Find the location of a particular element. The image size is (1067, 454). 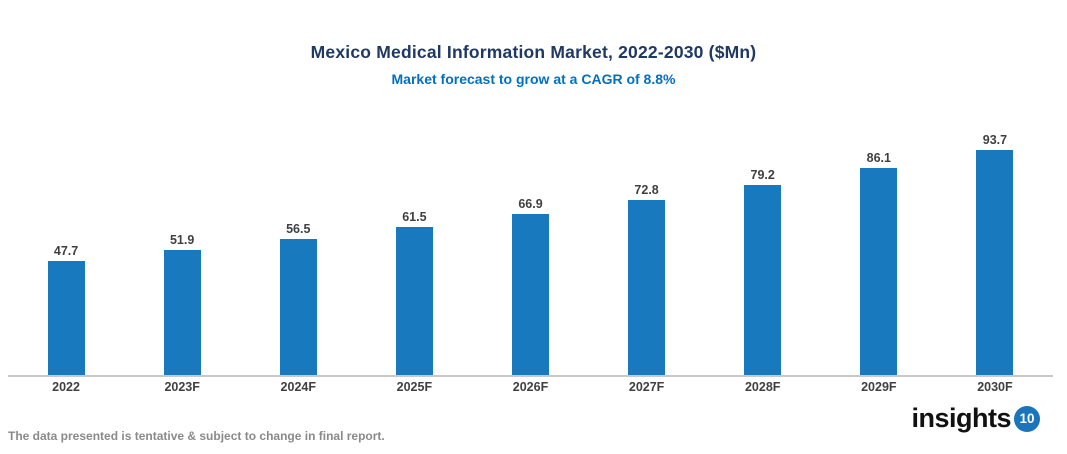

bar-value-label: 56.5 is located at coordinates (298, 228).